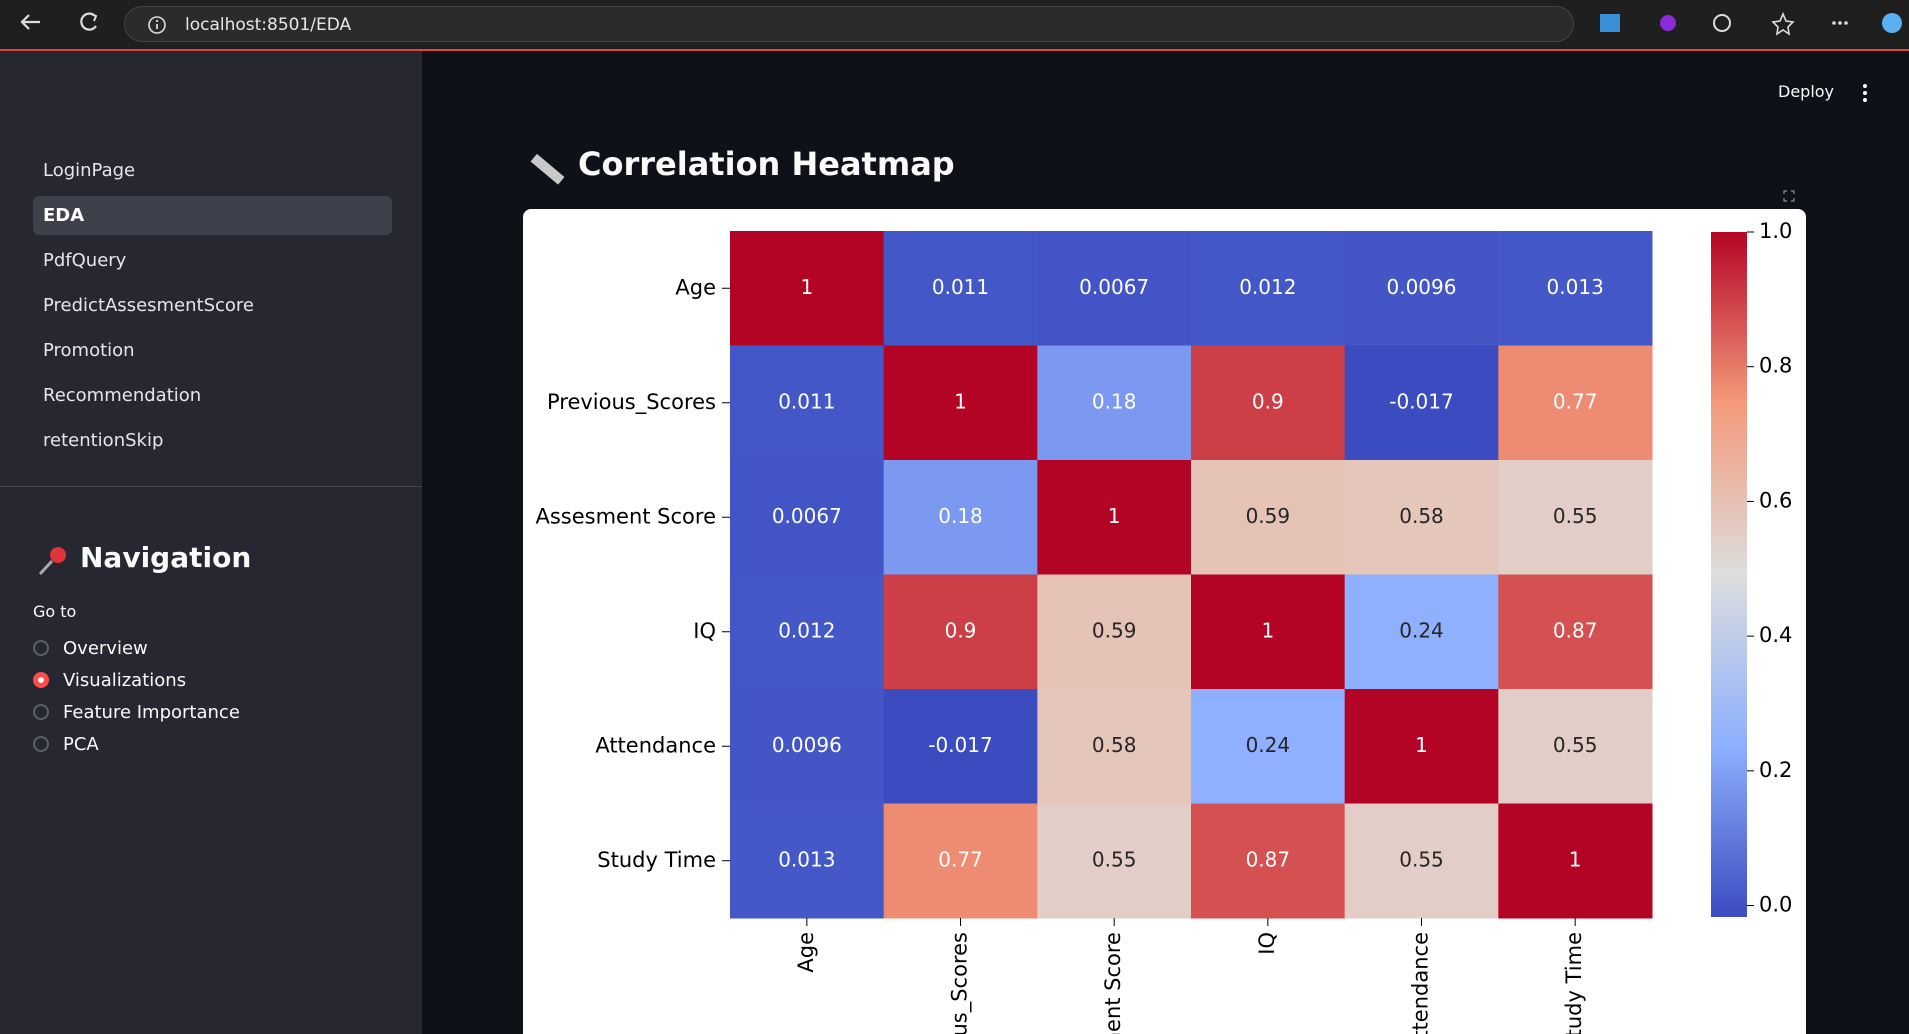 This screenshot has width=1909, height=1034. Describe the element at coordinates (149, 305) in the screenshot. I see `page-link: PredictAssesmentScore` at that location.